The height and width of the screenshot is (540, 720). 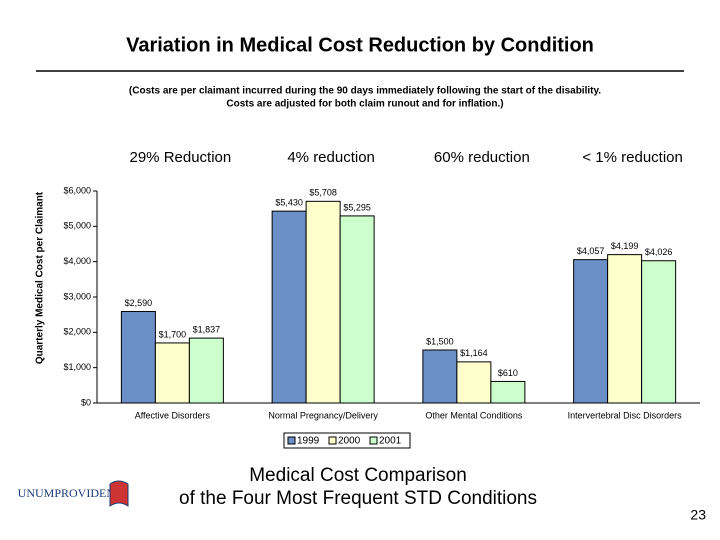 What do you see at coordinates (40, 277) in the screenshot?
I see `y-axis-label: Quarterly Medical Cost per Claimant` at bounding box center [40, 277].